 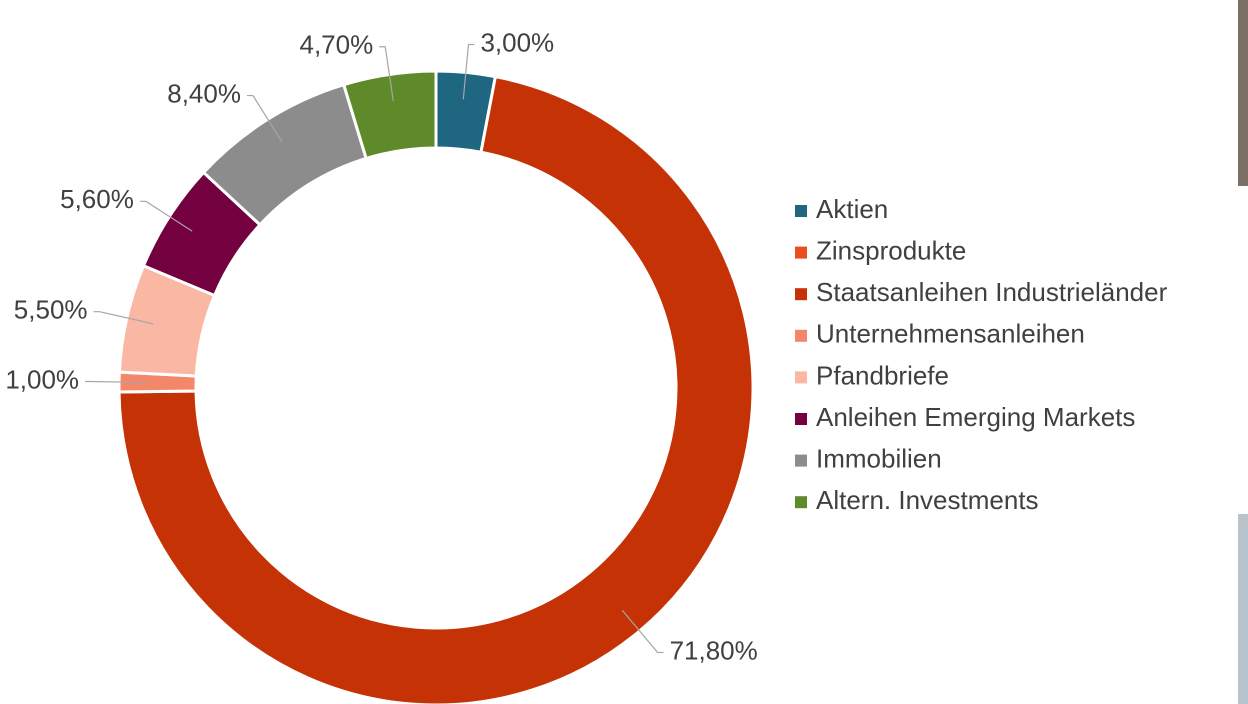 What do you see at coordinates (42, 379) in the screenshot?
I see `data-label: 1,00%` at bounding box center [42, 379].